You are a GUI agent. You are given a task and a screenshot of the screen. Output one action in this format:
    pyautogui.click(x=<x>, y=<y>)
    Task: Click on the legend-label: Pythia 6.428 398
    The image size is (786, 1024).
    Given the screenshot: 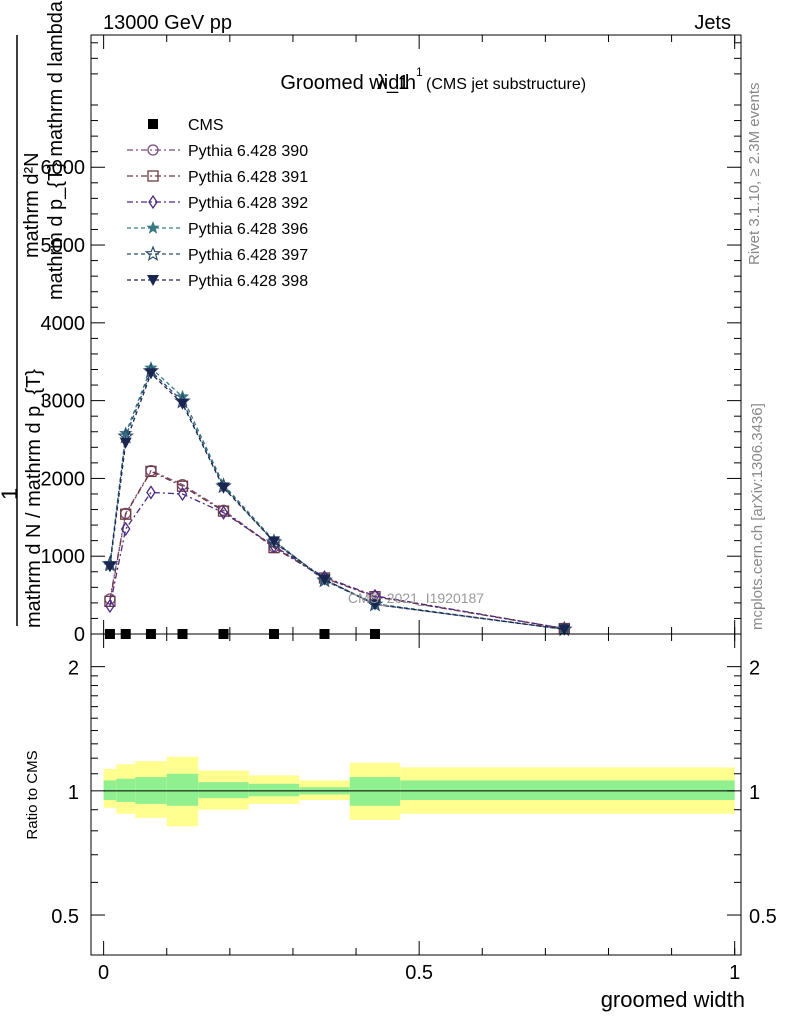 What is the action you would take?
    pyautogui.click(x=248, y=281)
    